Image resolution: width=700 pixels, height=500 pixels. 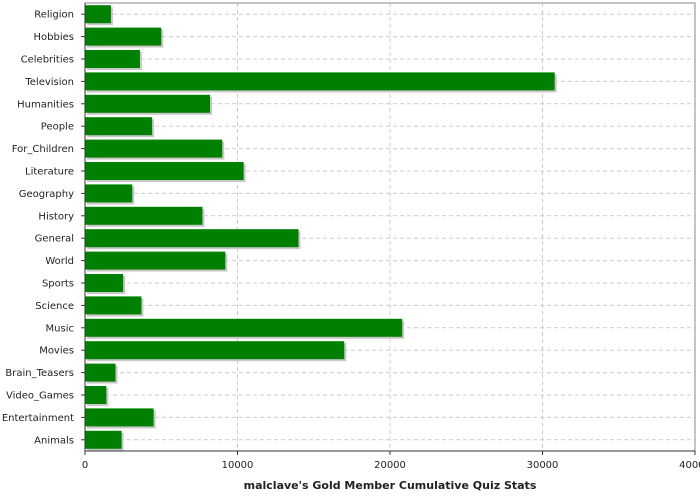 What do you see at coordinates (104, 283) in the screenshot?
I see `bar-sports` at bounding box center [104, 283].